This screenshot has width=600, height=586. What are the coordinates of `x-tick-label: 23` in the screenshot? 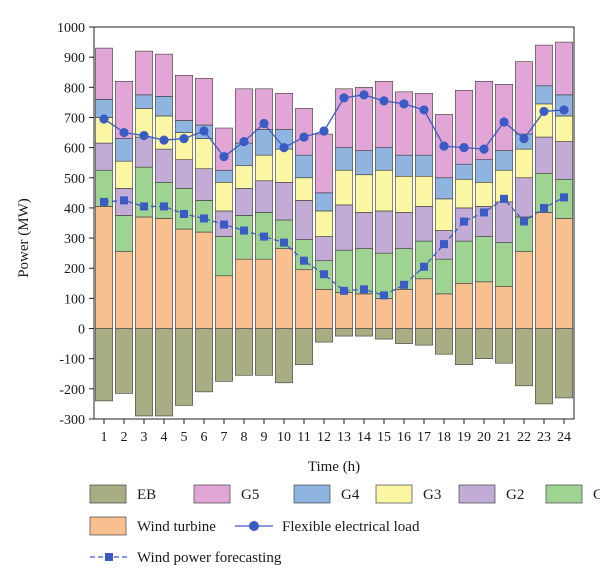 It's located at (544, 437).